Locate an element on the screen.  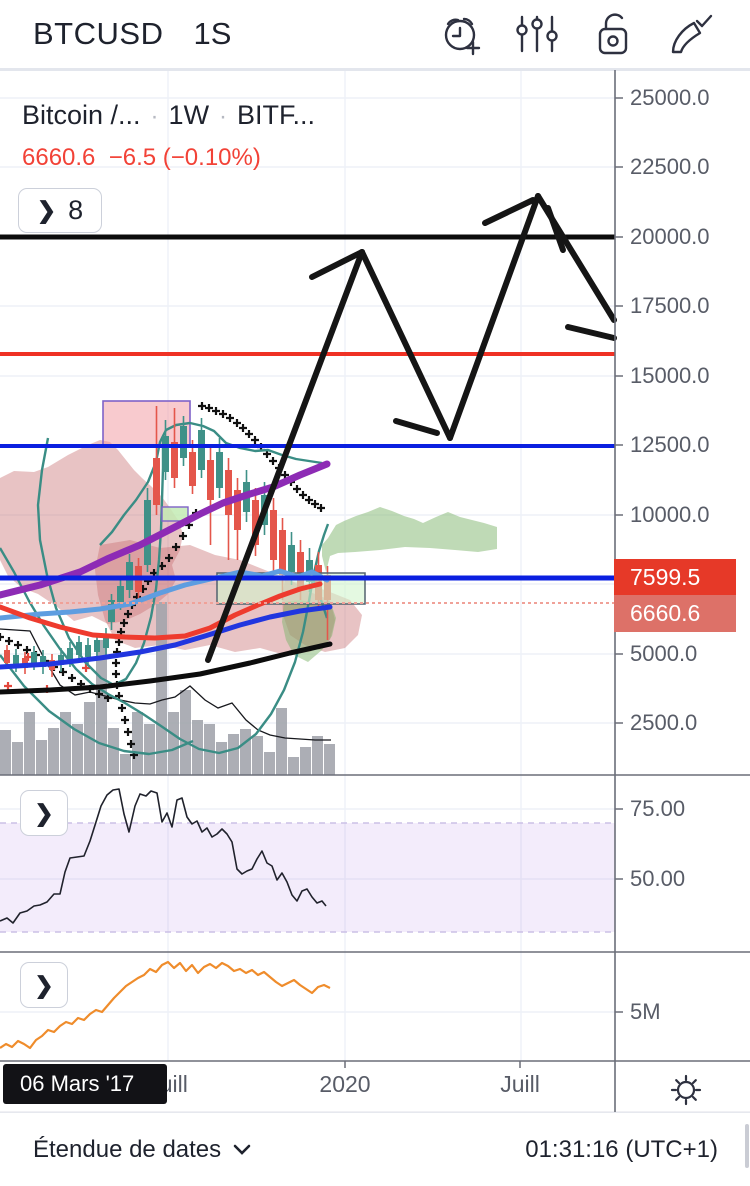
interval-selector: 1S is located at coordinates (212, 33).